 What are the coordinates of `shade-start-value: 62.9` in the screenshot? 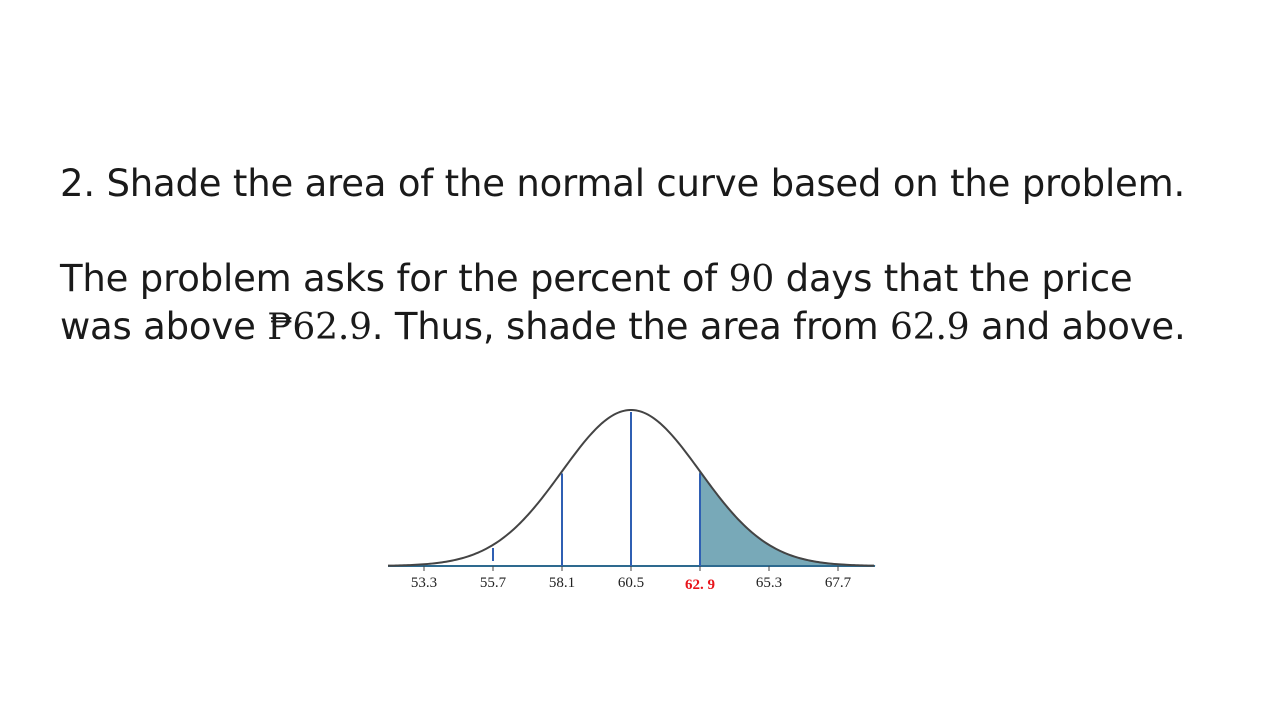 It's located at (930, 327).